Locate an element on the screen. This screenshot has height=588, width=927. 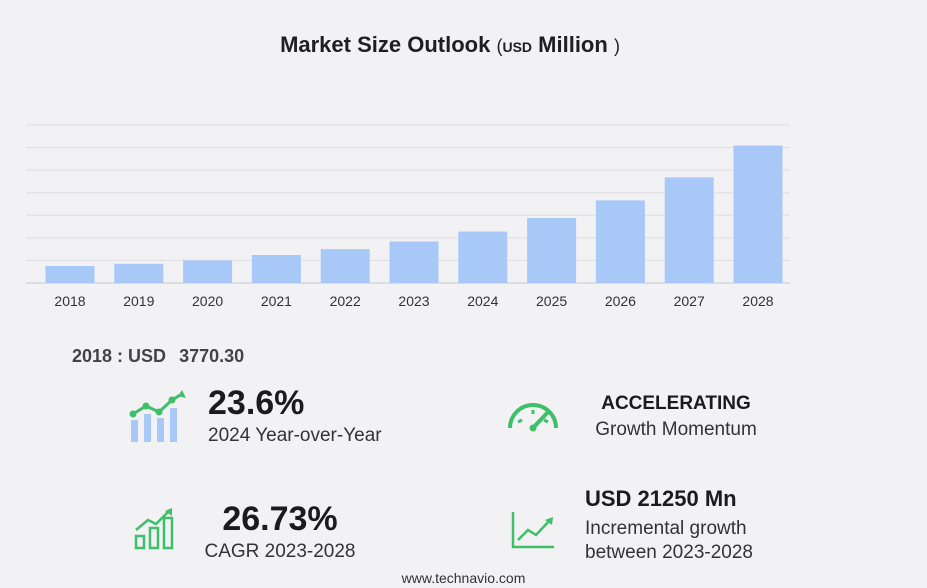
yoy-stat: 23.6% 2024 Year-over-Year is located at coordinates (295, 415).